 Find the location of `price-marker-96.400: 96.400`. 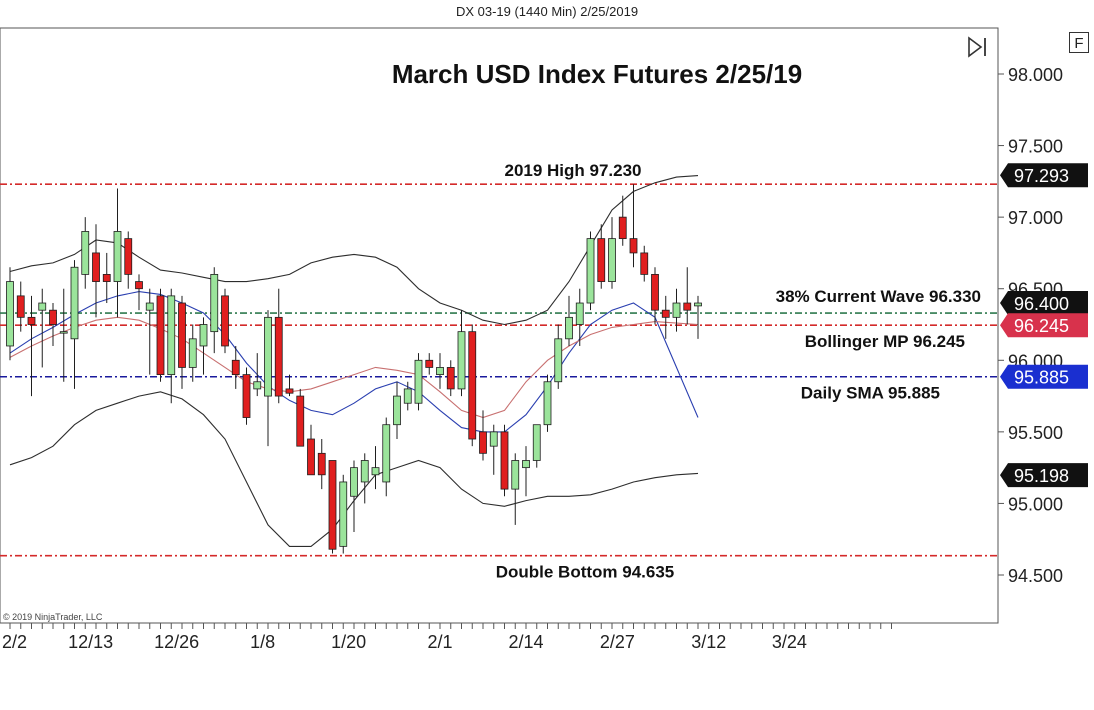

price-marker-96.400: 96.400 is located at coordinates (1044, 303).